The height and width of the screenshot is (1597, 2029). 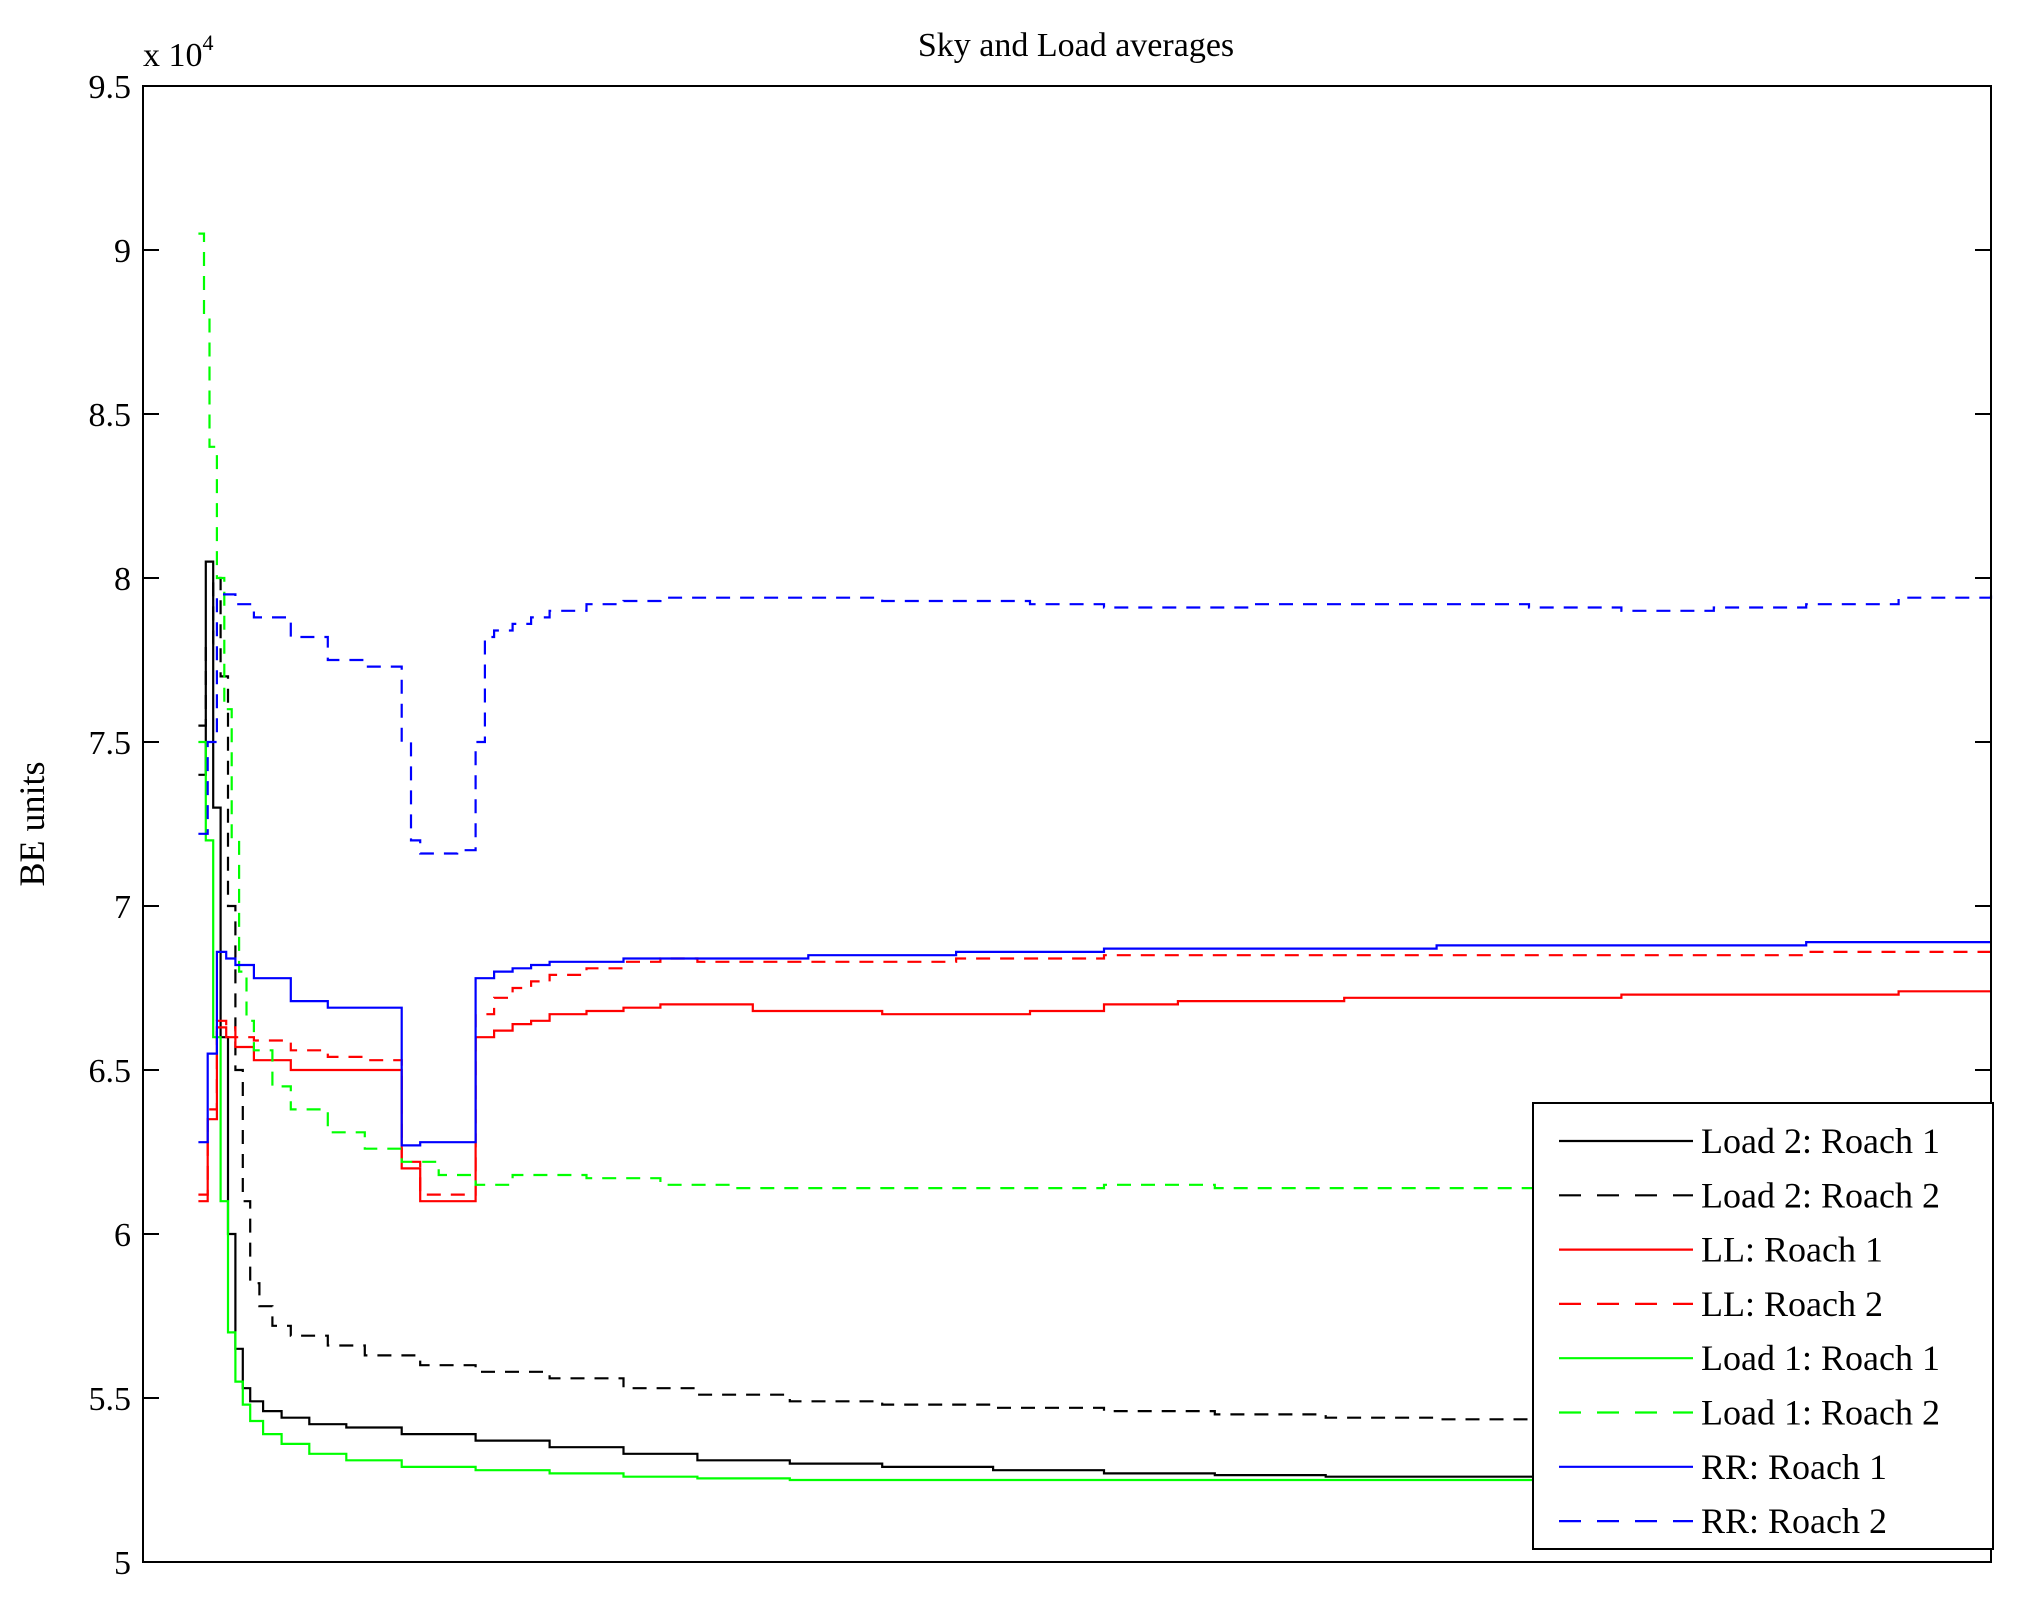 What do you see at coordinates (122, 251) in the screenshot?
I see `y-tick-label: 9` at bounding box center [122, 251].